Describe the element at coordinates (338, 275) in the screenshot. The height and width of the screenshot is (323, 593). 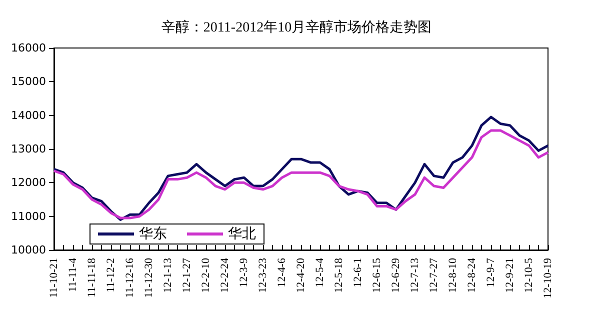
I see `x-tick-label: 12-5-18` at that location.